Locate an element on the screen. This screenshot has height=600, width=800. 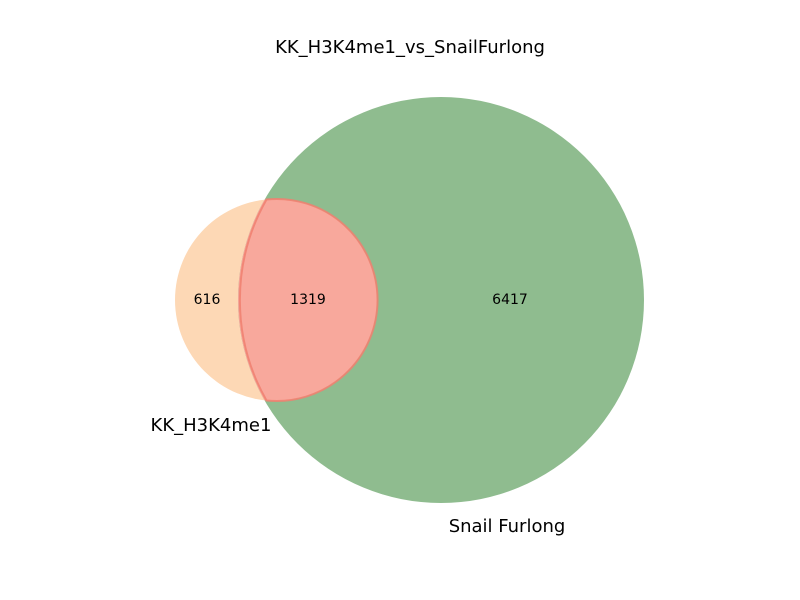
region-count-a-only: 616 is located at coordinates (207, 300).